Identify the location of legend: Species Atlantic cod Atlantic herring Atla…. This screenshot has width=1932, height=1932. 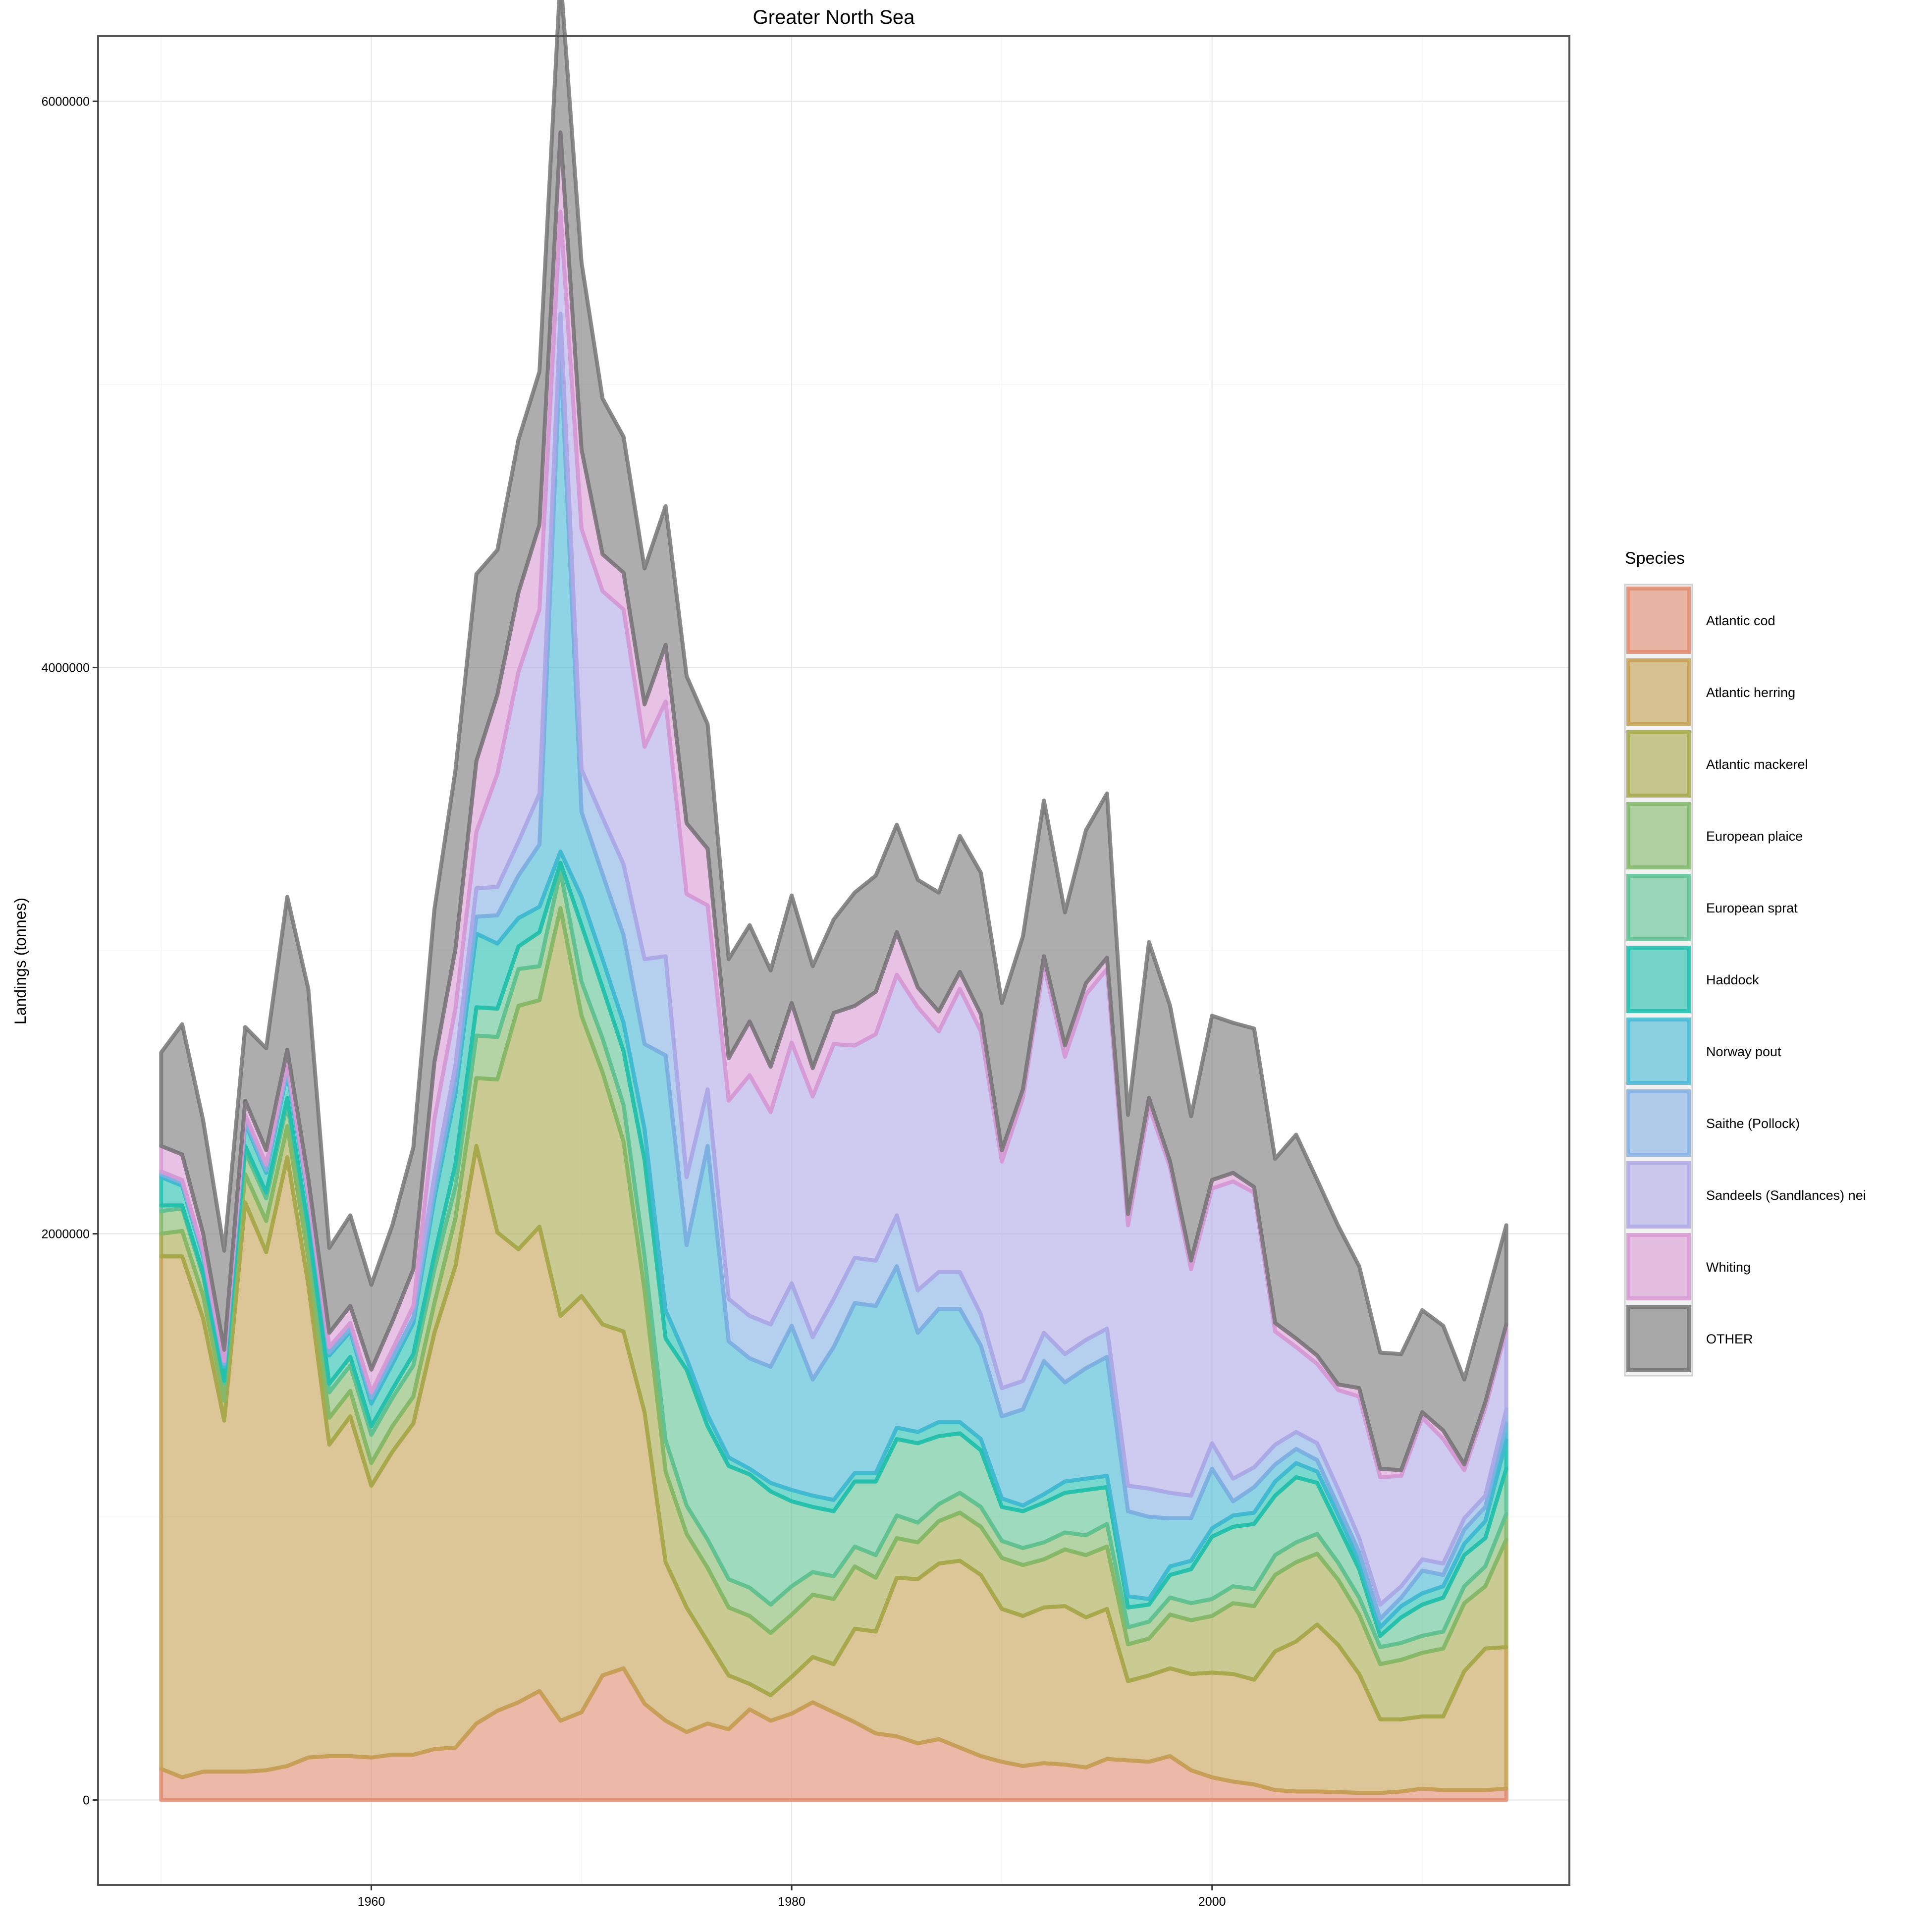
(1745, 963).